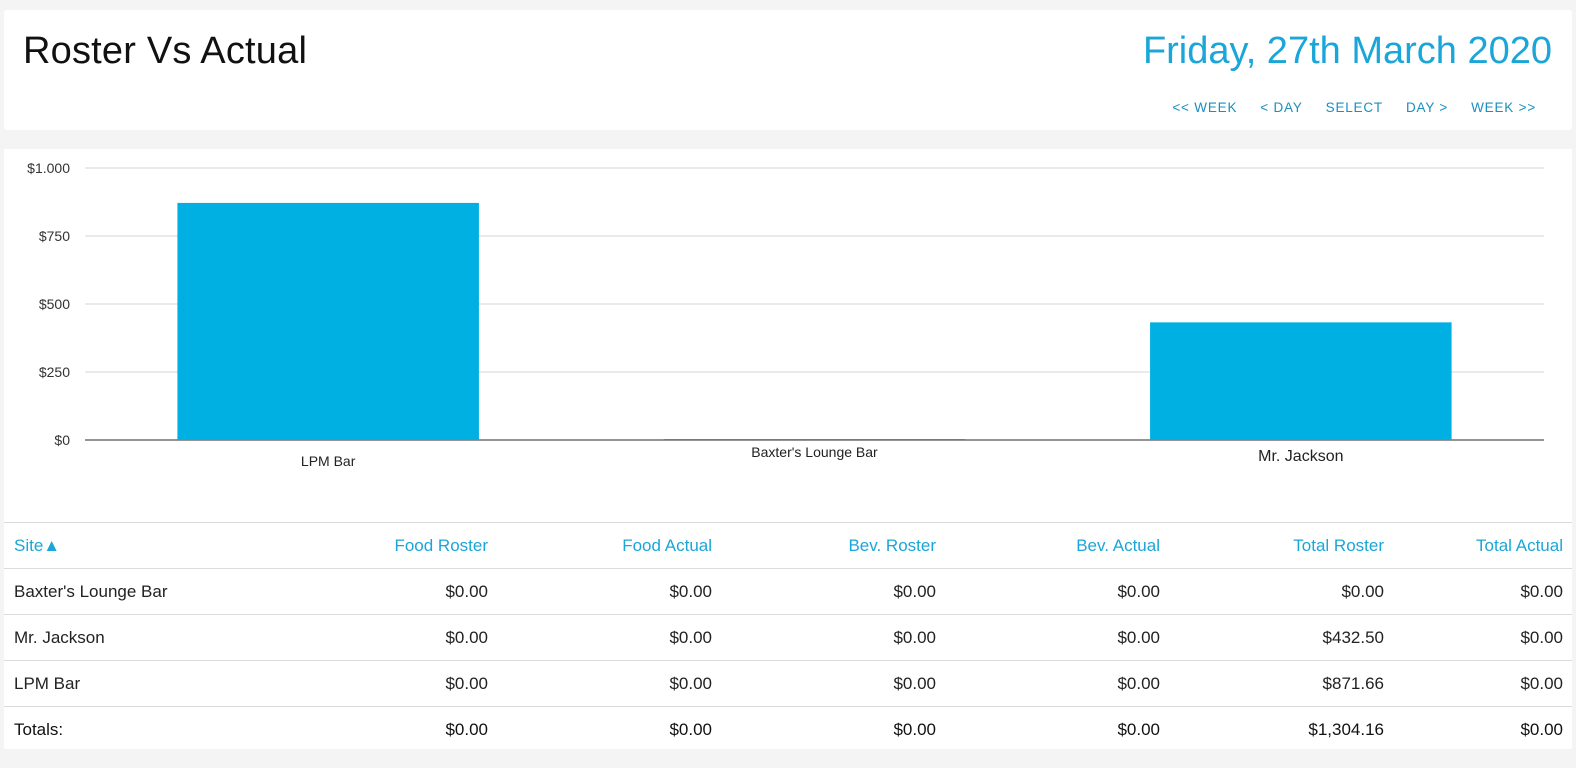  What do you see at coordinates (1272, 683) in the screenshot?
I see `total-roster-cell: $871.66` at bounding box center [1272, 683].